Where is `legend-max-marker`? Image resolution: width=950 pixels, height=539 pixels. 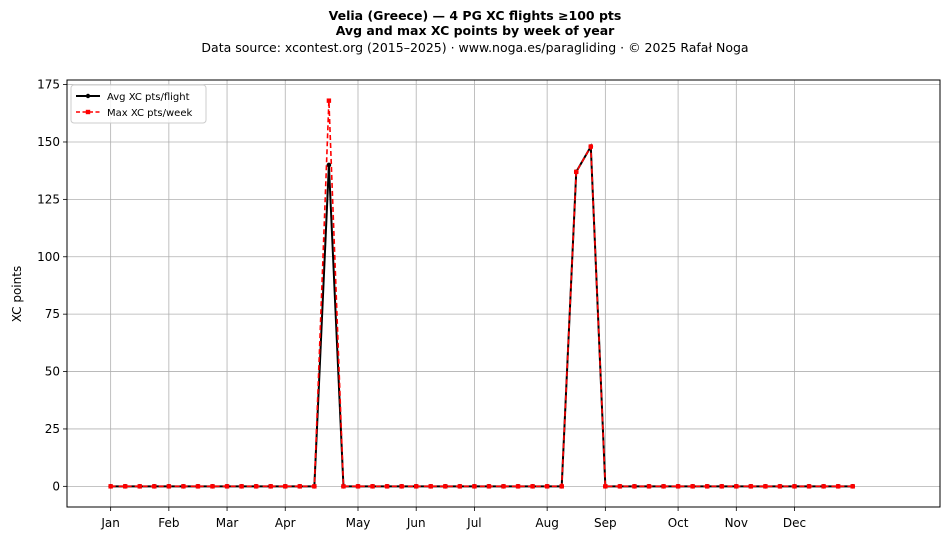
legend-max-marker is located at coordinates (88, 112).